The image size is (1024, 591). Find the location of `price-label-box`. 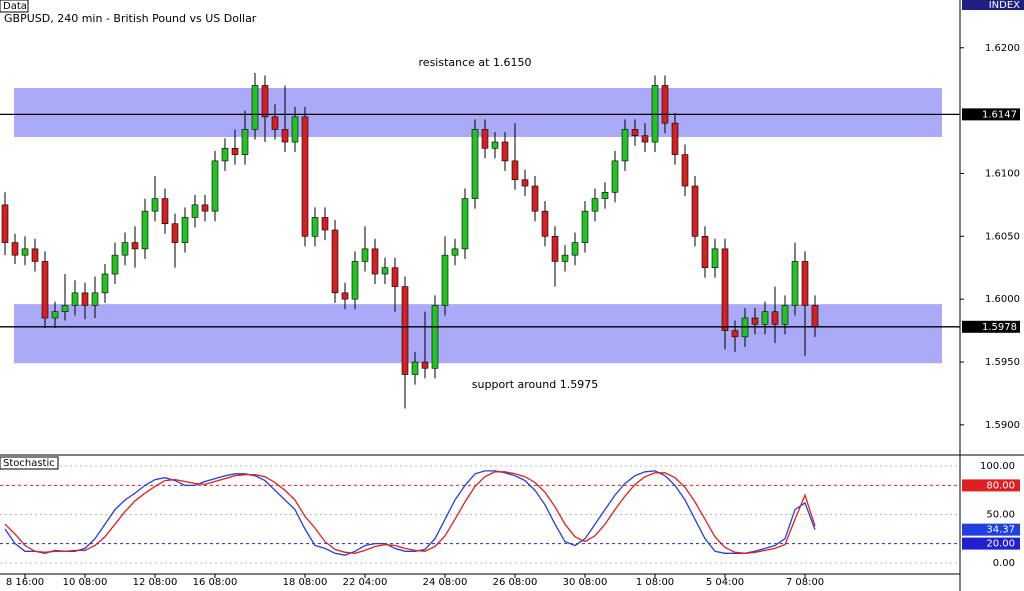

price-label-box is located at coordinates (991, 114).